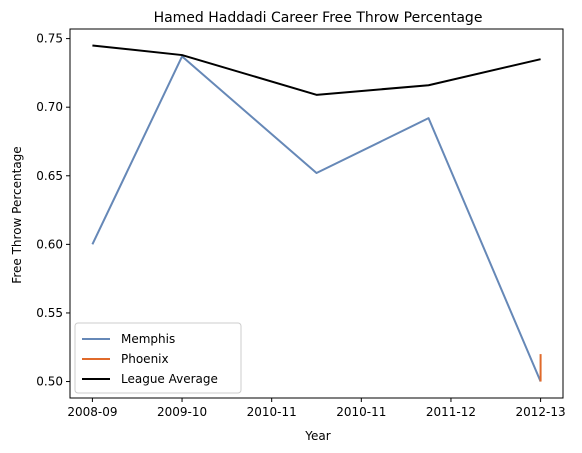 This screenshot has height=453, width=582. What do you see at coordinates (92, 412) in the screenshot?
I see `x-tick-label: 2008-09` at bounding box center [92, 412].